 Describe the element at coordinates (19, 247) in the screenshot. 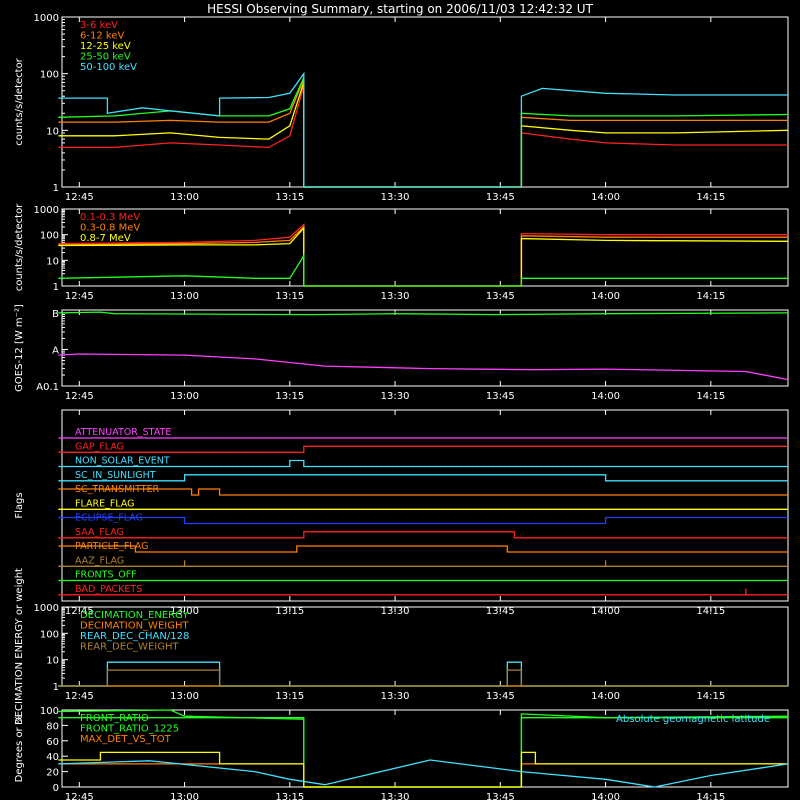

I see `panel-1-ylabel: counts/s/detector` at that location.